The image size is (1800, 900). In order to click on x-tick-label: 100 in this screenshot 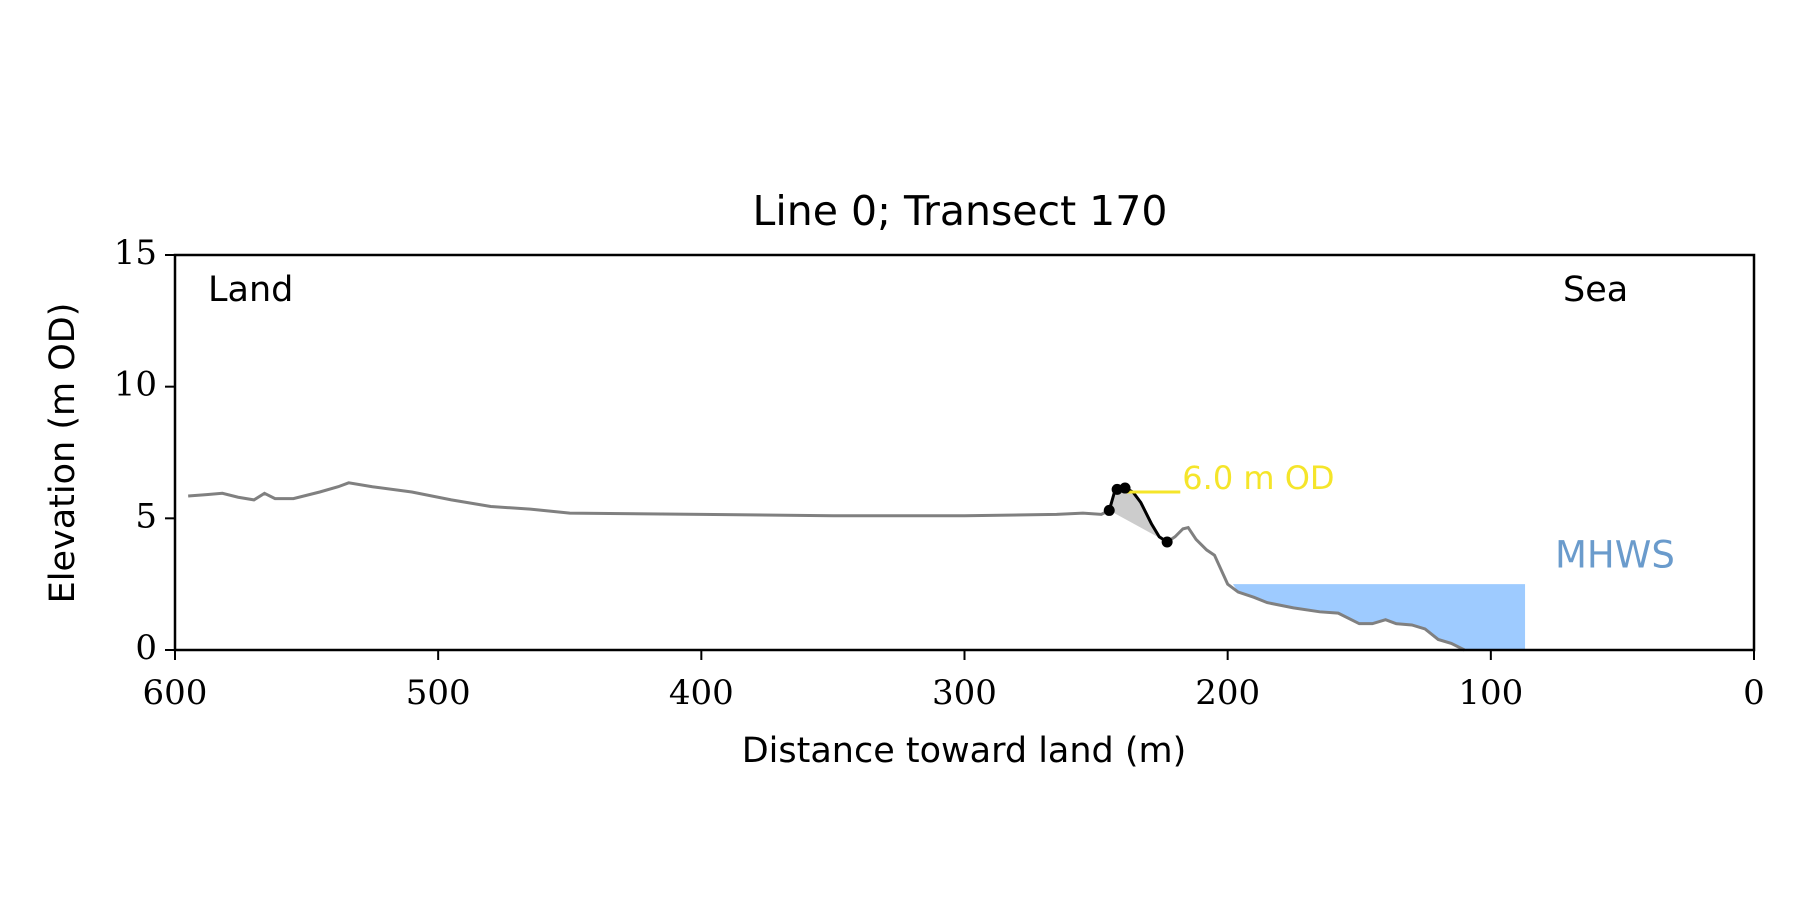, I will do `click(1490, 693)`.